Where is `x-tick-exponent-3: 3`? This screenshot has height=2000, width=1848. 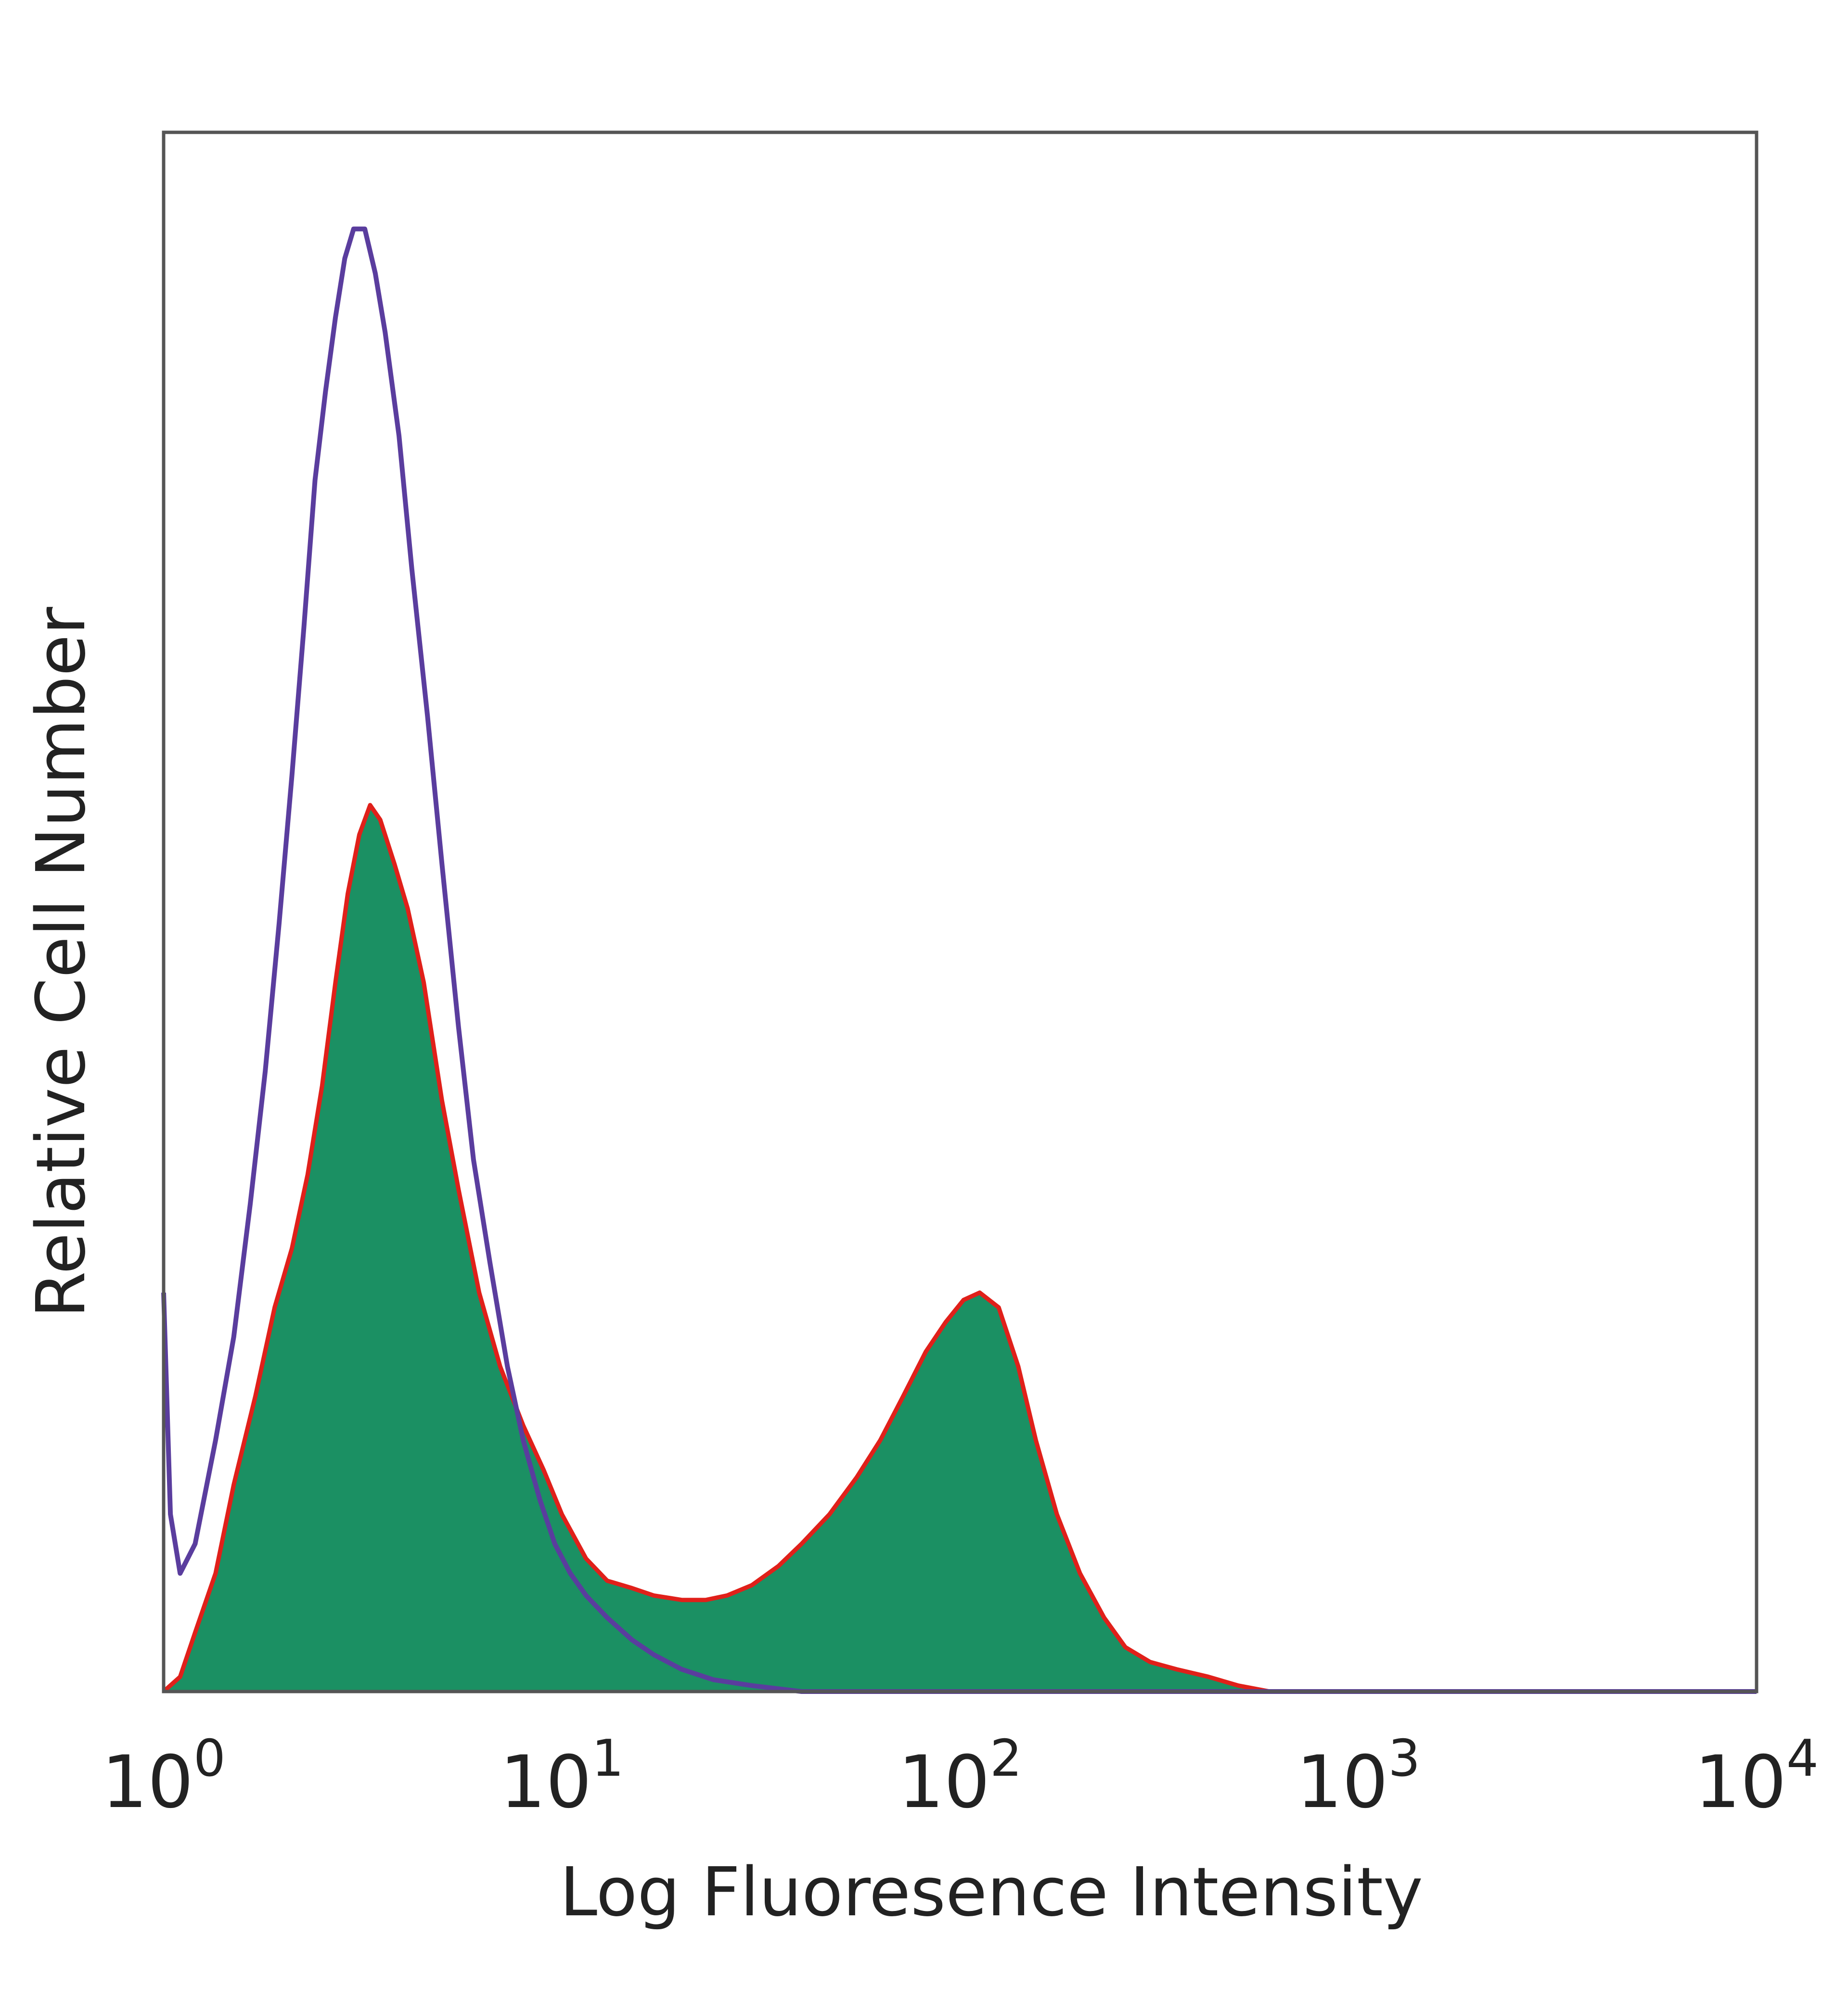
x-tick-exponent-3: 3 is located at coordinates (1404, 1758).